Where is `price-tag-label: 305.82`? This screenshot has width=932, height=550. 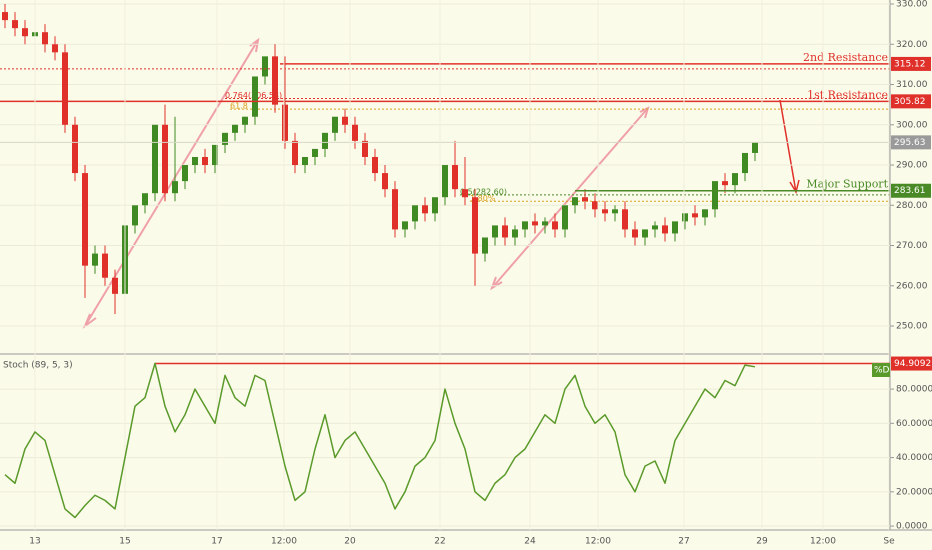 price-tag-label: 305.82 is located at coordinates (910, 102).